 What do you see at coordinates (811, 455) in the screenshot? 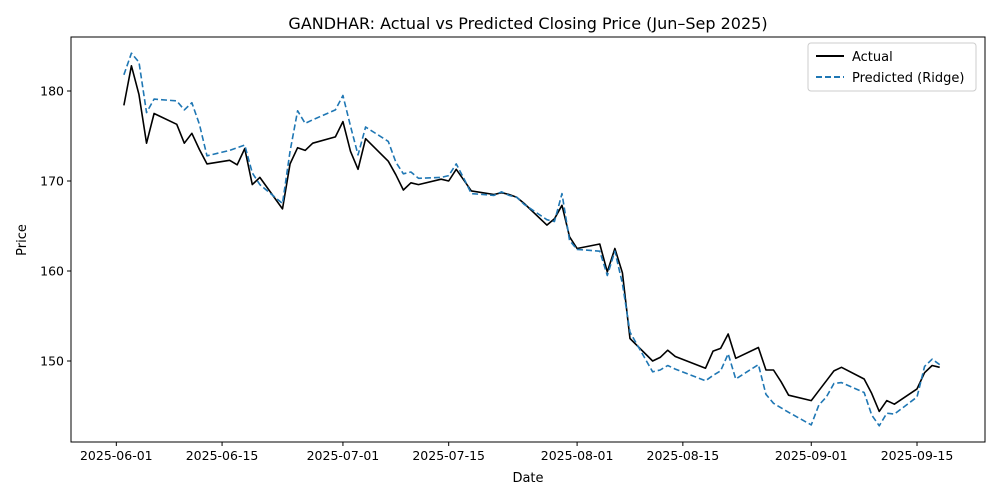
I see `x-tick-label: 2025-09-01` at bounding box center [811, 455].